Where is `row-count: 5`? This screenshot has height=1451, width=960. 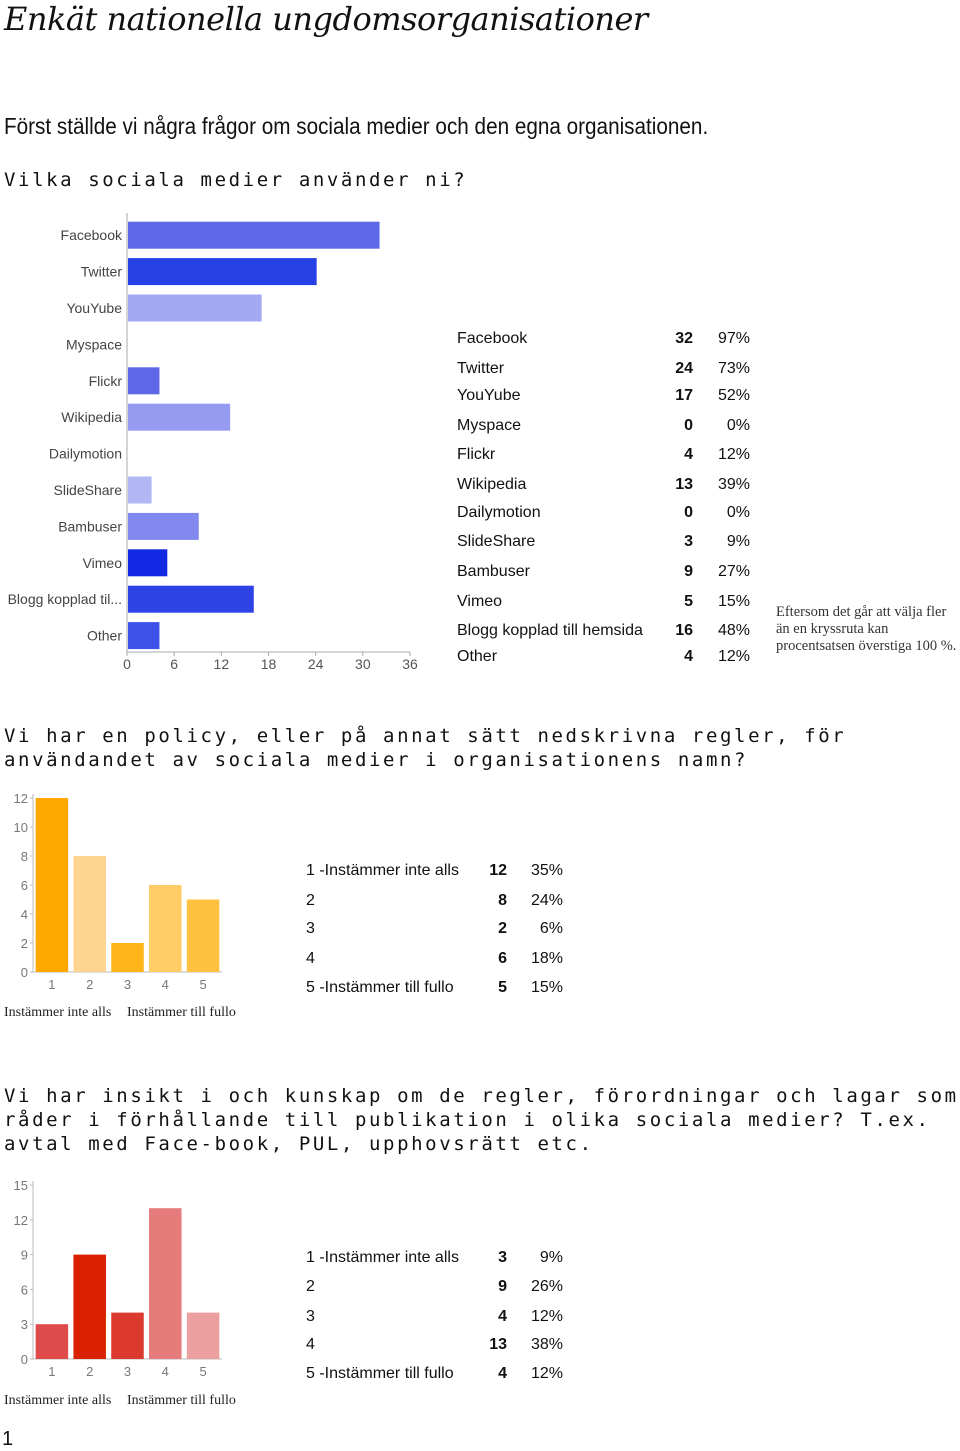
row-count: 5 is located at coordinates (502, 987).